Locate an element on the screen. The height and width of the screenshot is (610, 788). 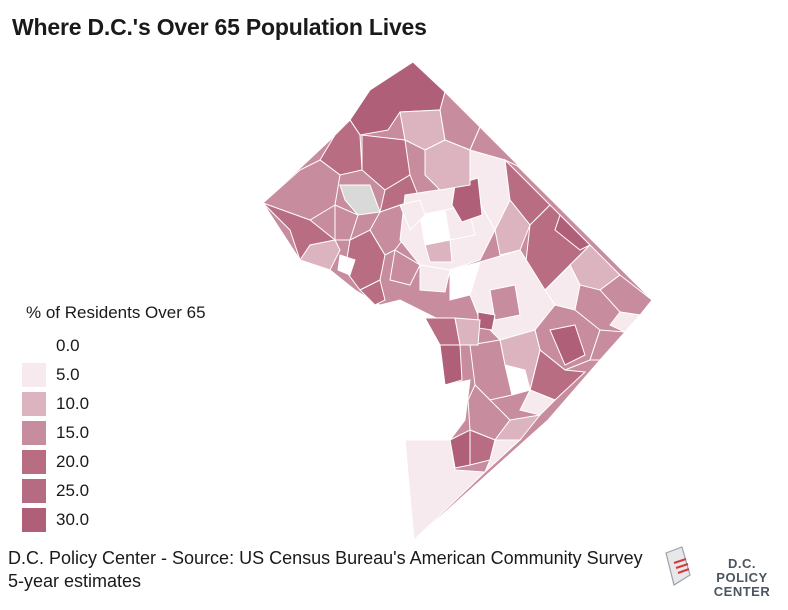
logo-line-1: D.C. POLICY is located at coordinates (742, 570).